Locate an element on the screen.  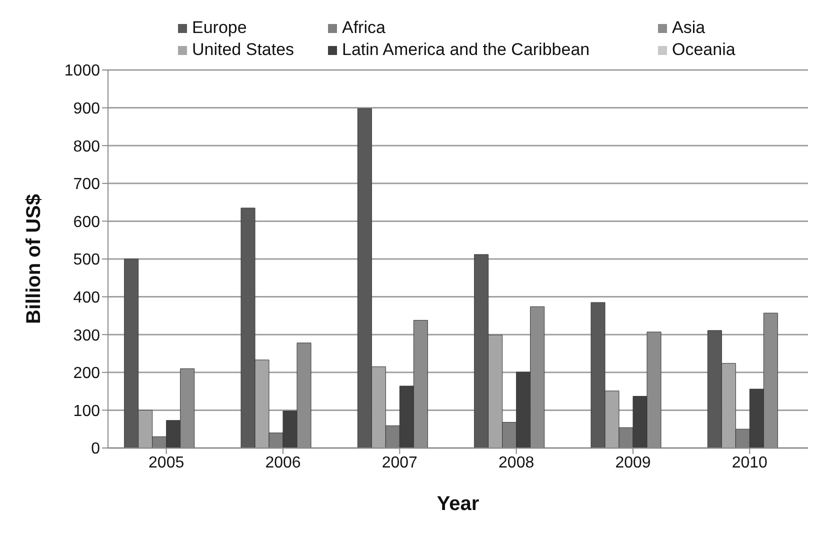
x-tick-label: 2010 is located at coordinates (750, 463).